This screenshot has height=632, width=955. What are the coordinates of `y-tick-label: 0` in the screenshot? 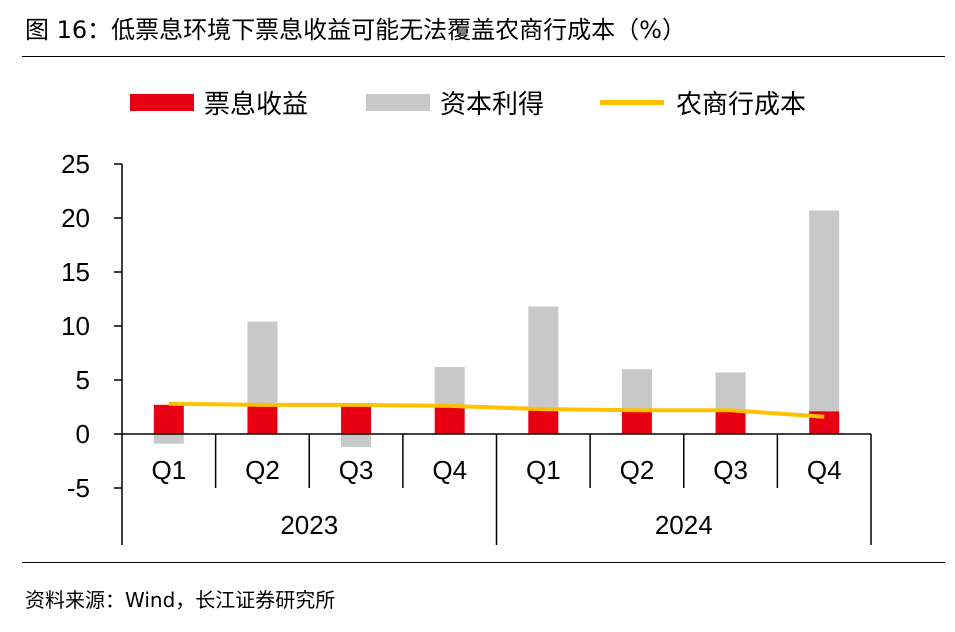 It's located at (83, 434).